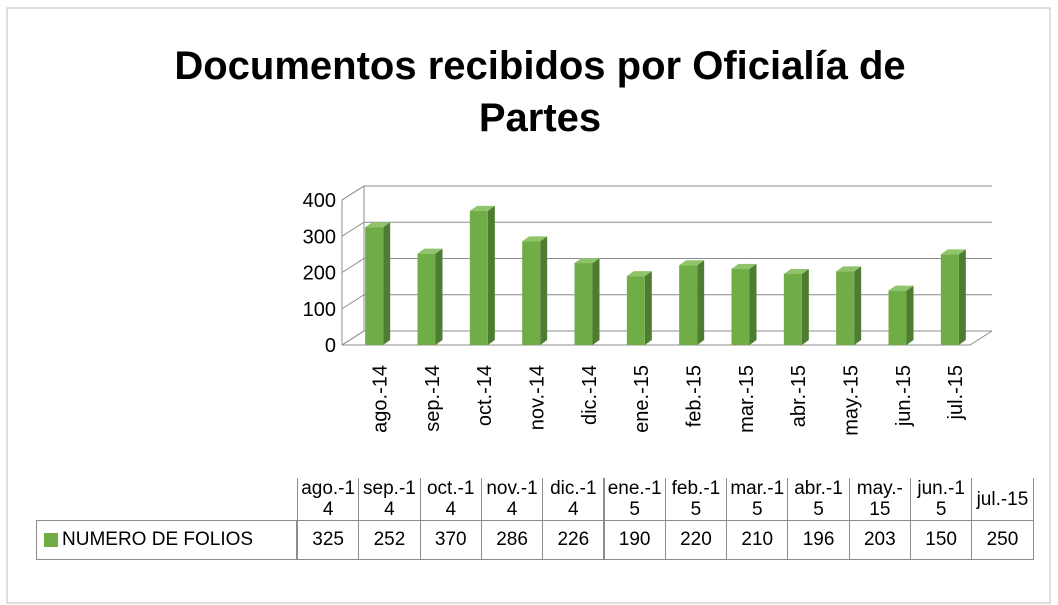 The height and width of the screenshot is (605, 1058). What do you see at coordinates (694, 396) in the screenshot?
I see `x-tick-label: feb.-15` at bounding box center [694, 396].